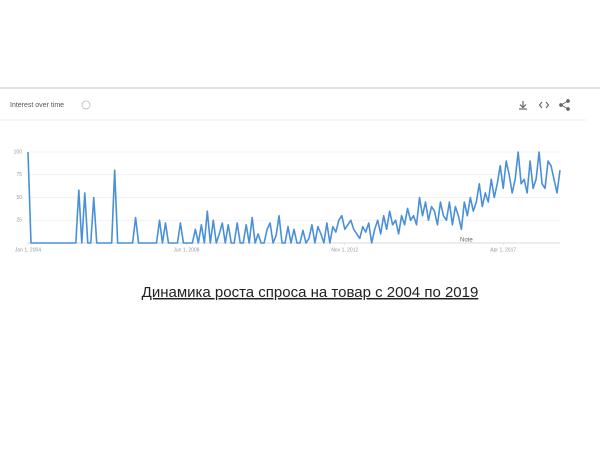  What do you see at coordinates (503, 250) in the screenshot?
I see `x-tick-label: Apr 1, 2017` at bounding box center [503, 250].